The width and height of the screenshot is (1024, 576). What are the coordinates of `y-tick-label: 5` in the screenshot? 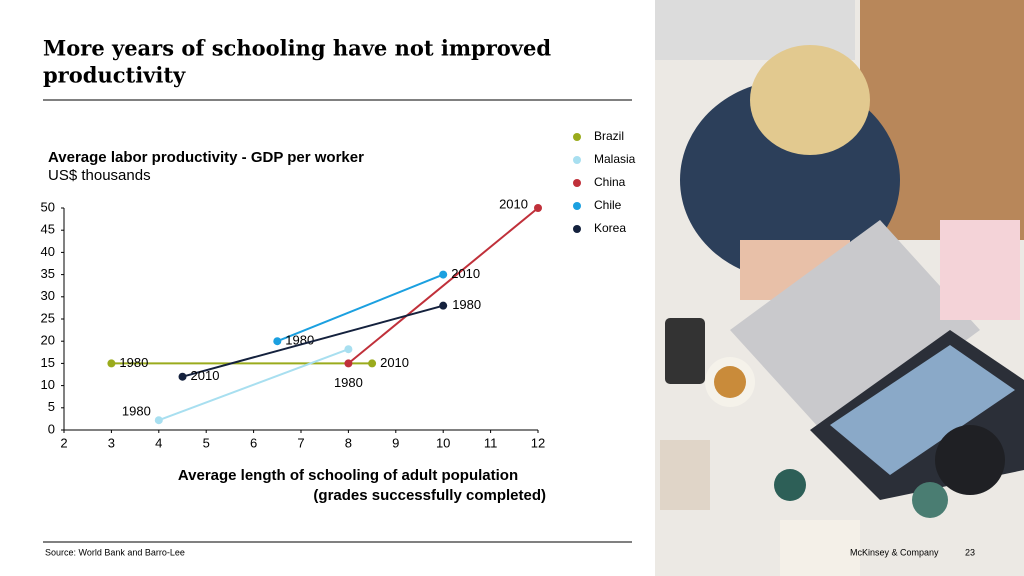 It's located at (51, 406).